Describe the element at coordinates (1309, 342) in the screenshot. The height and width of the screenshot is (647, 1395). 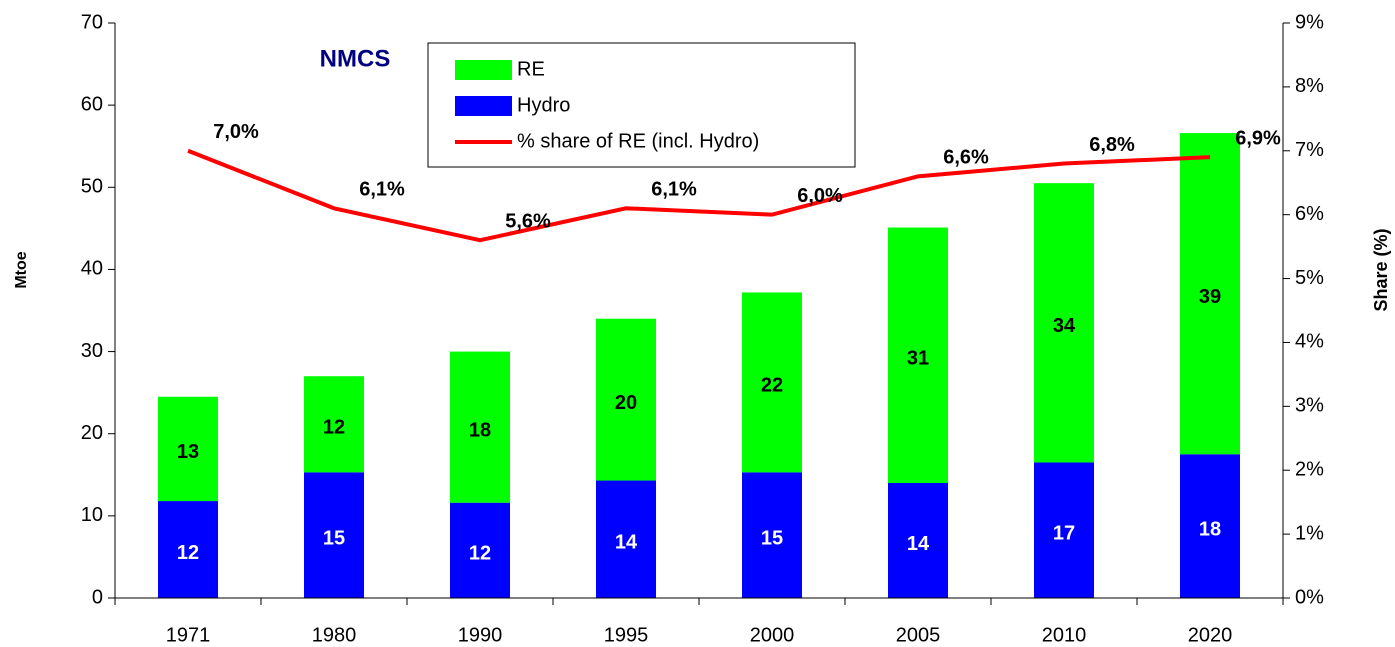
I see `y2-tick-label: 4%` at that location.